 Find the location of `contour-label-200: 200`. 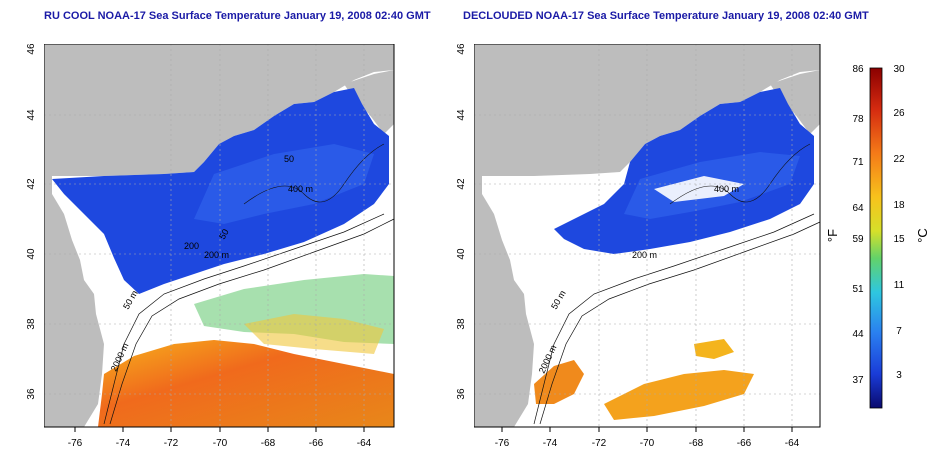

contour-label-200: 200 is located at coordinates (191, 246).